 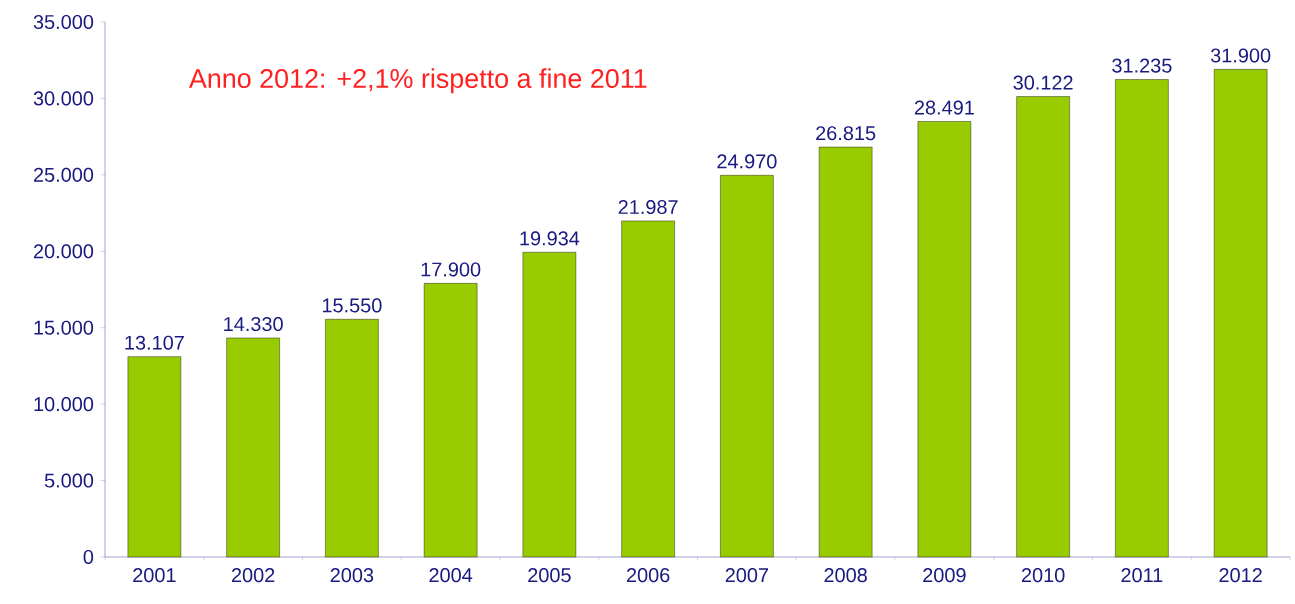 I want to click on data-label: 31.900, so click(x=1240, y=55).